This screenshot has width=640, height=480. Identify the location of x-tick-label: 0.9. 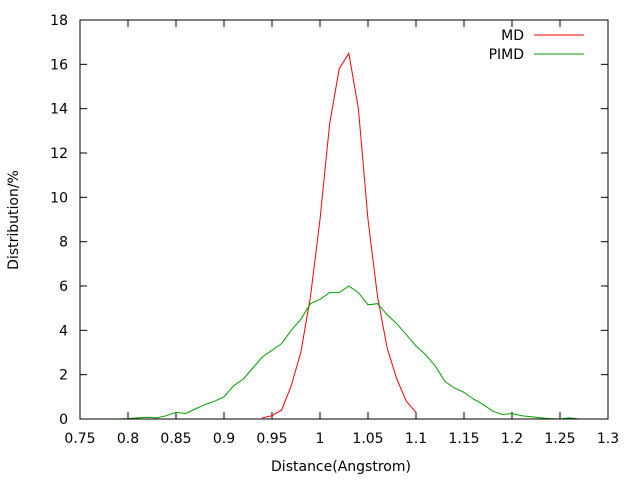
(224, 439).